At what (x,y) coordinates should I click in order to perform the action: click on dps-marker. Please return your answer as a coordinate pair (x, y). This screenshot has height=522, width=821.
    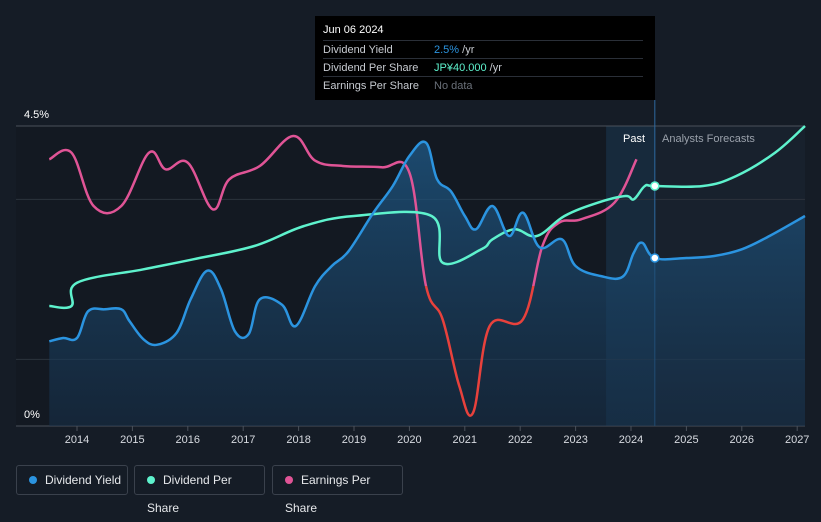
    Looking at the image, I should click on (655, 186).